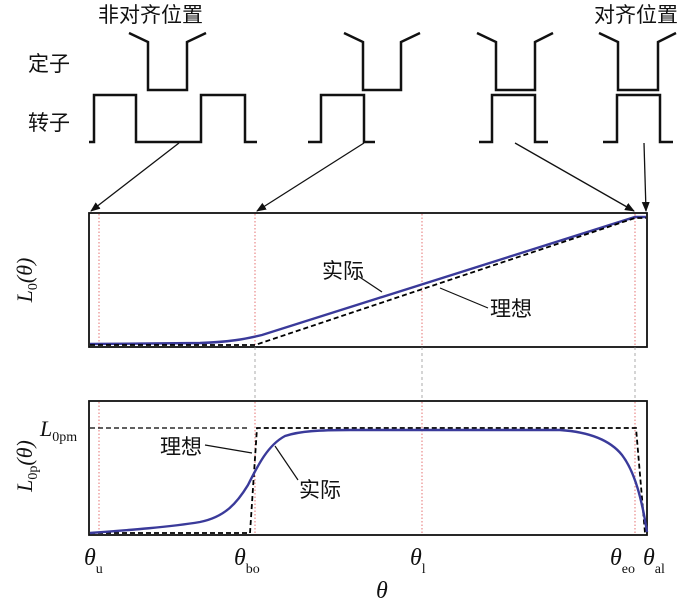  What do you see at coordinates (320, 490) in the screenshot?
I see `bottom-actual-label: 实际` at bounding box center [320, 490].